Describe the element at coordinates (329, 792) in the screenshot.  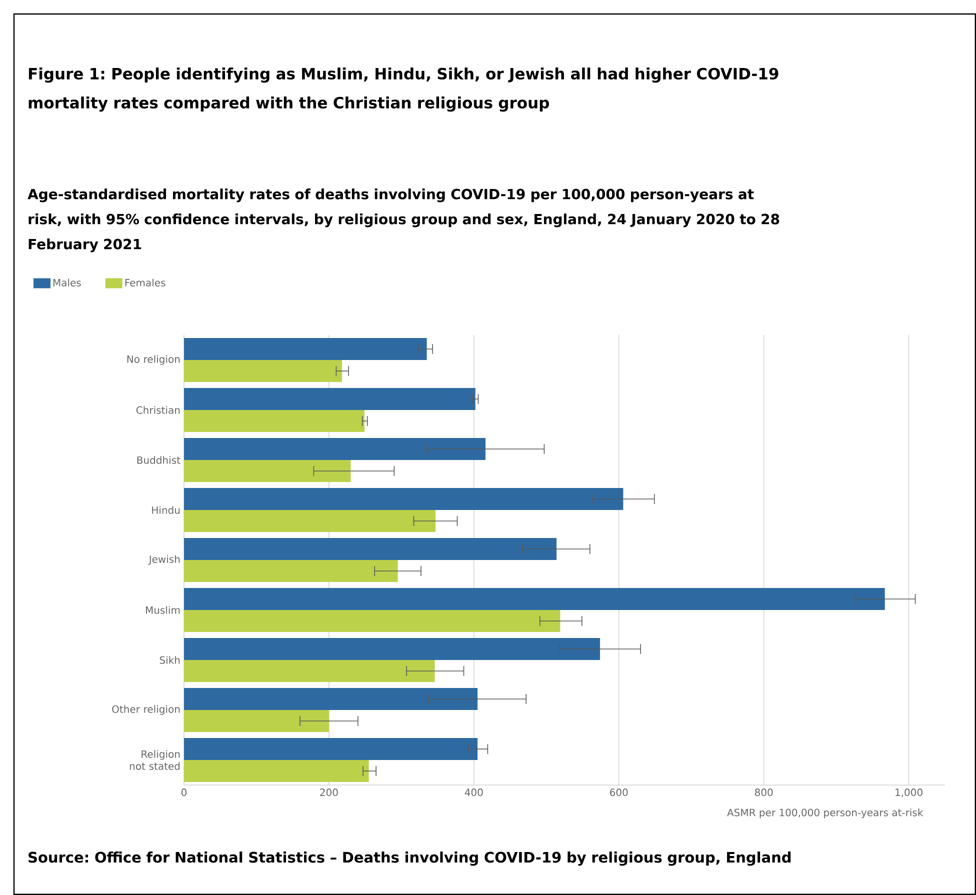
I see `x-tick-label: 200` at that location.